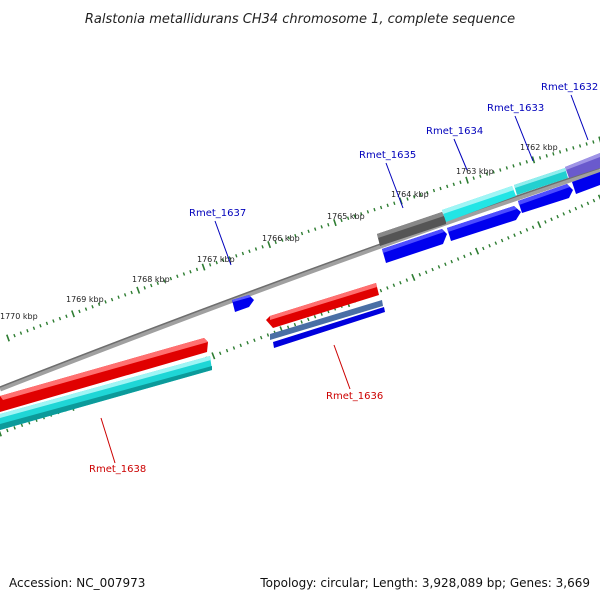 This screenshot has width=600, height=600. Describe the element at coordinates (117, 469) in the screenshot. I see `gene-label-rmet-1638: Rmet_1638` at that location.